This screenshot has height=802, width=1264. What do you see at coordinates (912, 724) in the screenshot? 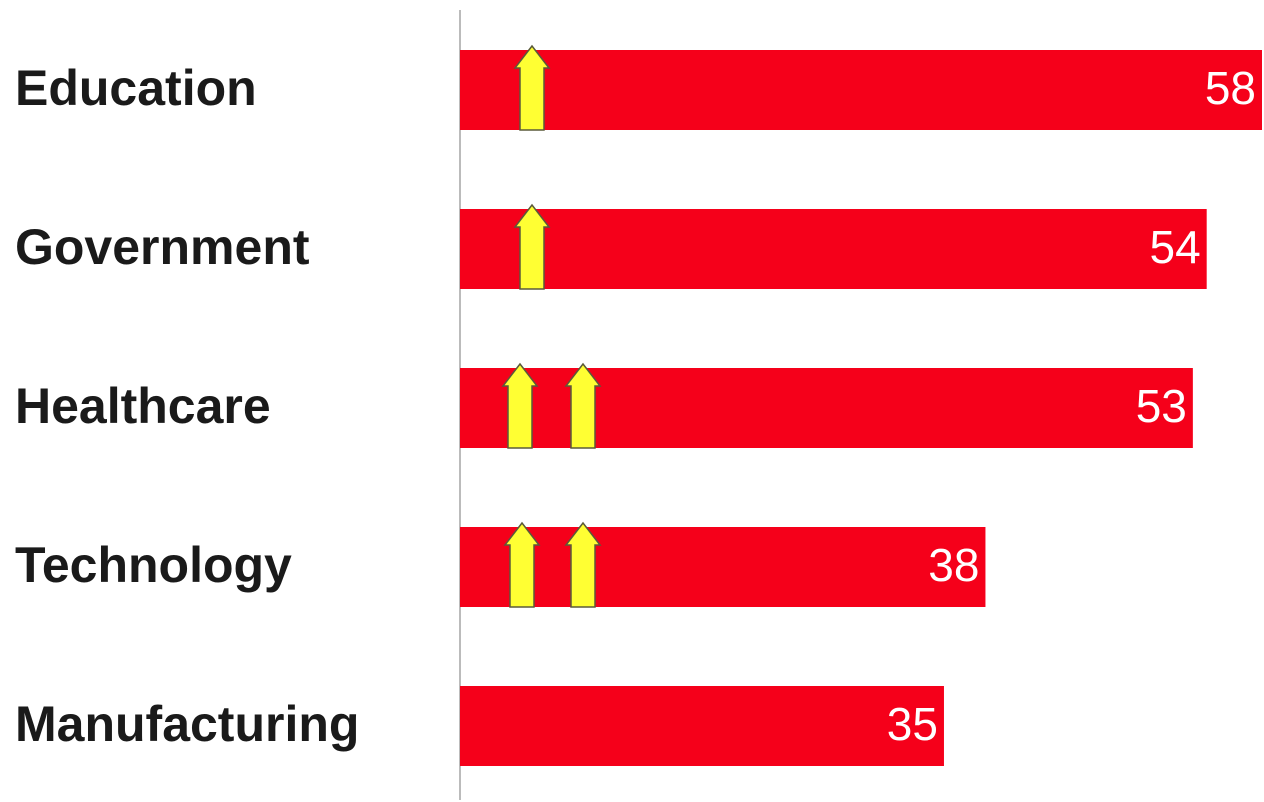
I see `value-label: 35` at bounding box center [912, 724].